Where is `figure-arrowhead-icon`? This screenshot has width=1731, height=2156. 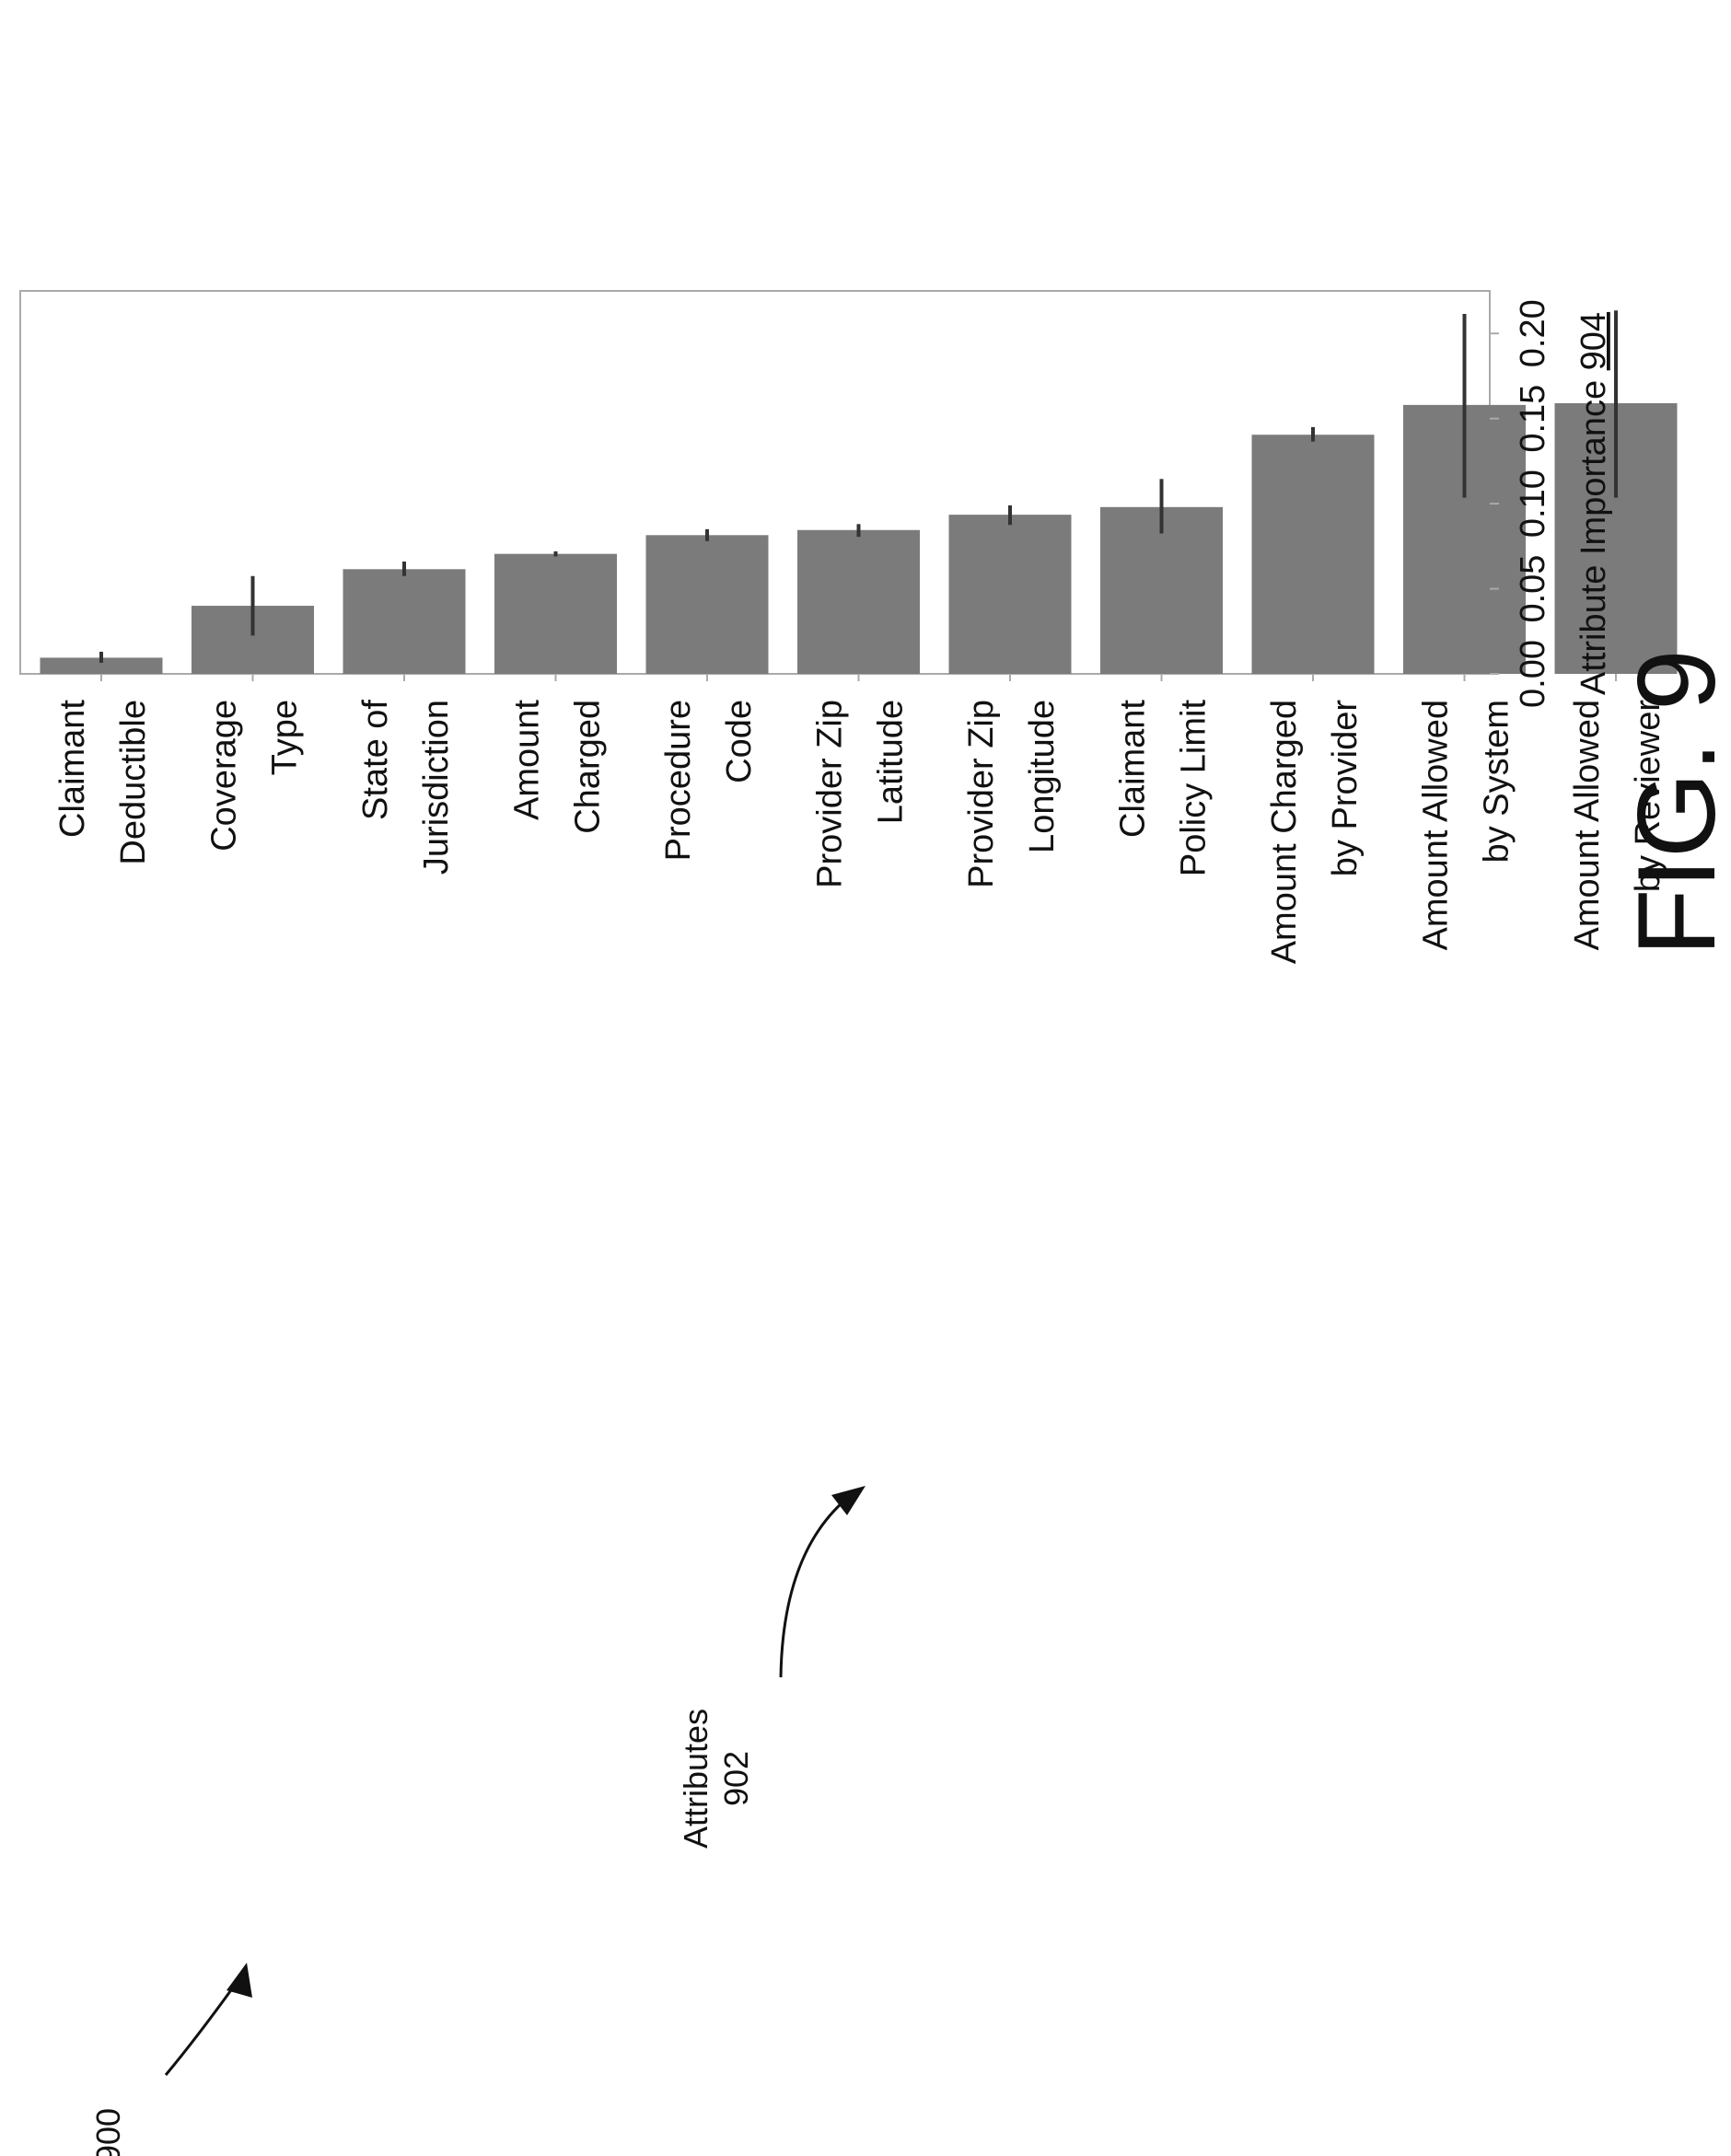
figure-arrowhead-icon is located at coordinates (240, 1980).